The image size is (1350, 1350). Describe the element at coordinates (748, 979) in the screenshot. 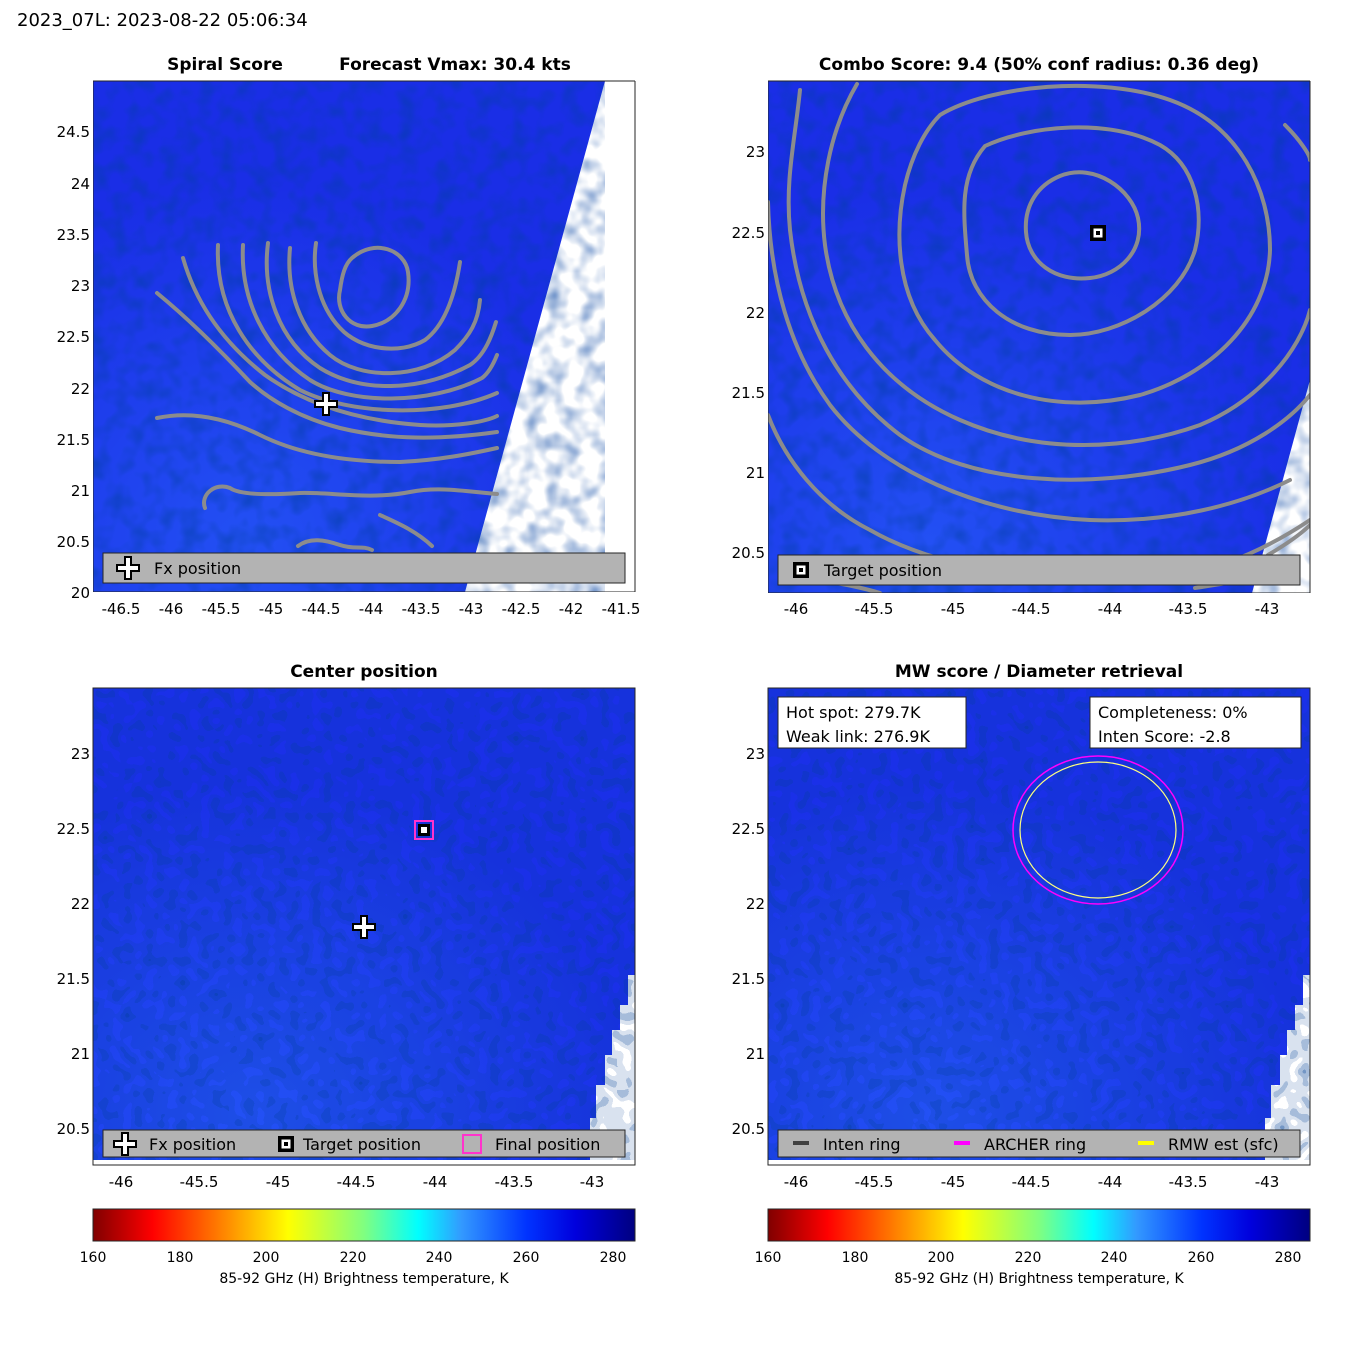

I see `mw-ytick: 21.5` at that location.